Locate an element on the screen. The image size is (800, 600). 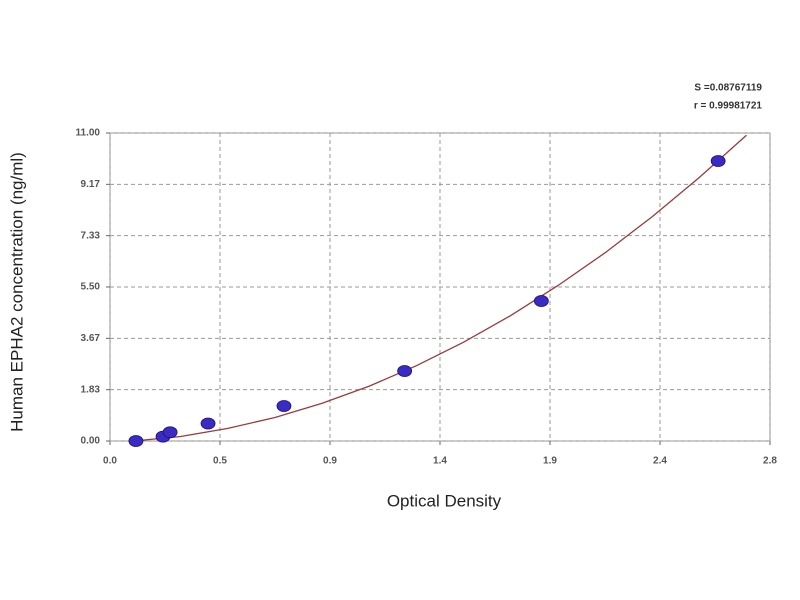
x-tick-label: 1.9 is located at coordinates (550, 461).